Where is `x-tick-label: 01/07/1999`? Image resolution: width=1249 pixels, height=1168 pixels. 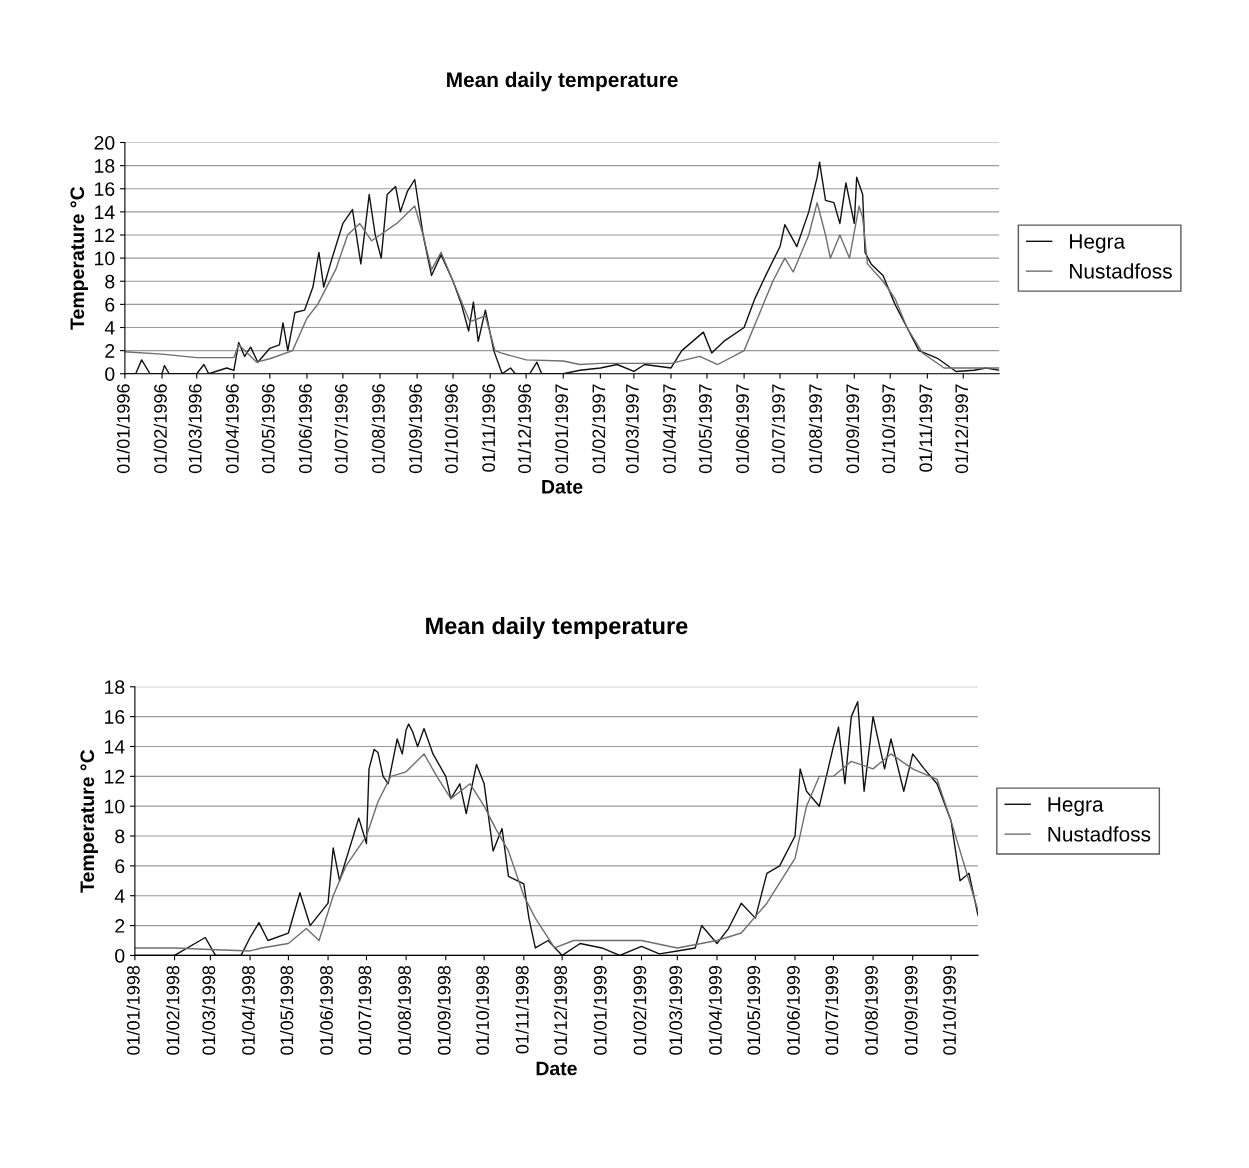 x-tick-label: 01/07/1999 is located at coordinates (831, 1010).